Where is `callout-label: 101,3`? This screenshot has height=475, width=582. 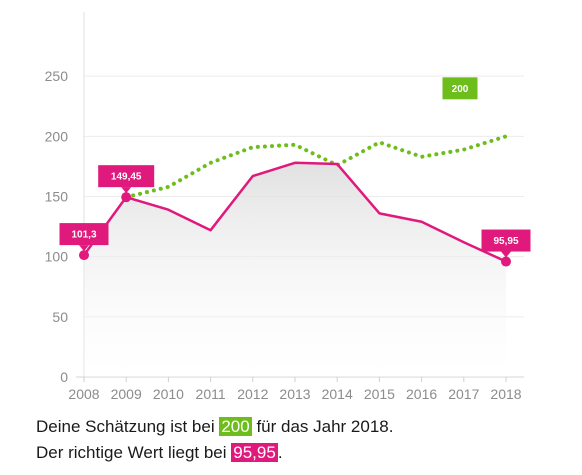 callout-label: 101,3 is located at coordinates (83, 235).